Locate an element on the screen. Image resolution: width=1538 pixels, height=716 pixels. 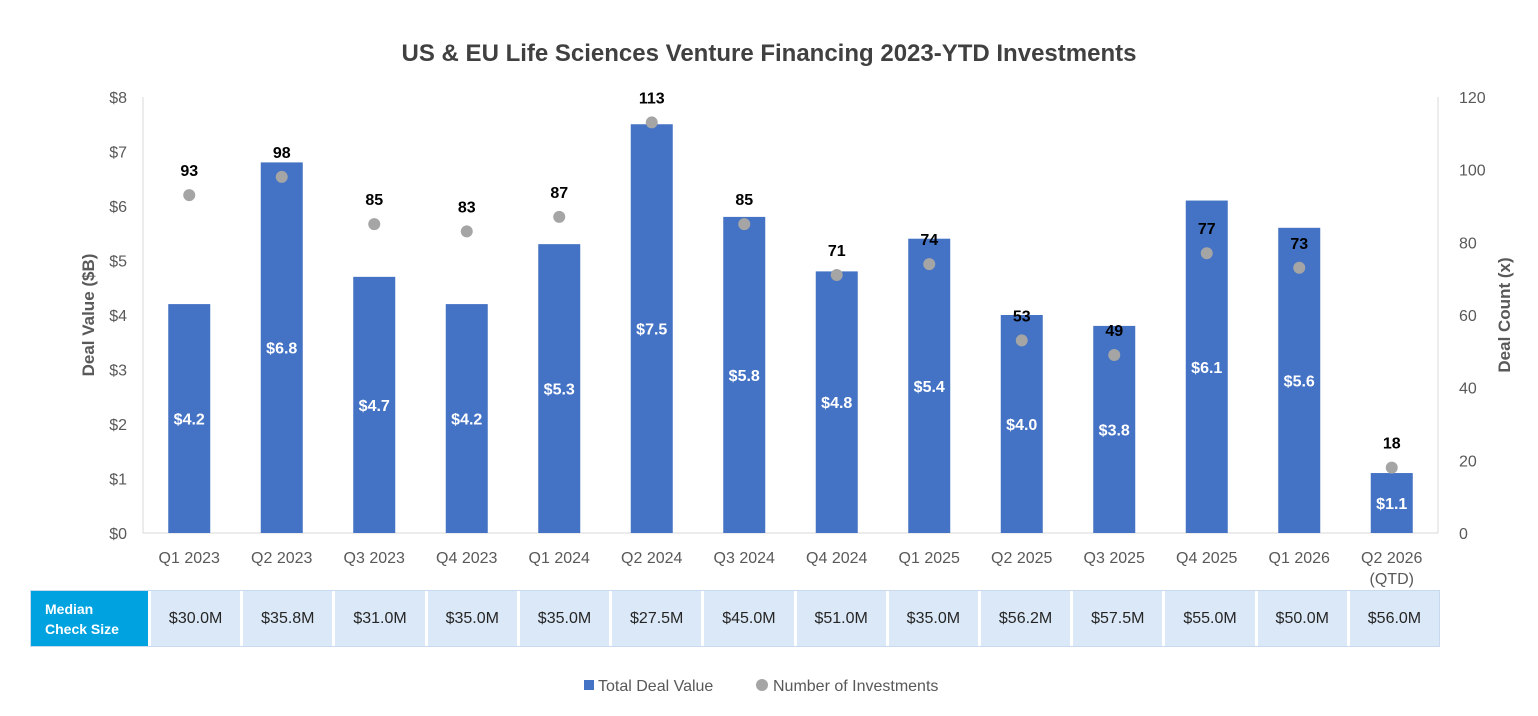
x-tick-label: Q4 2025 is located at coordinates (1206, 558).